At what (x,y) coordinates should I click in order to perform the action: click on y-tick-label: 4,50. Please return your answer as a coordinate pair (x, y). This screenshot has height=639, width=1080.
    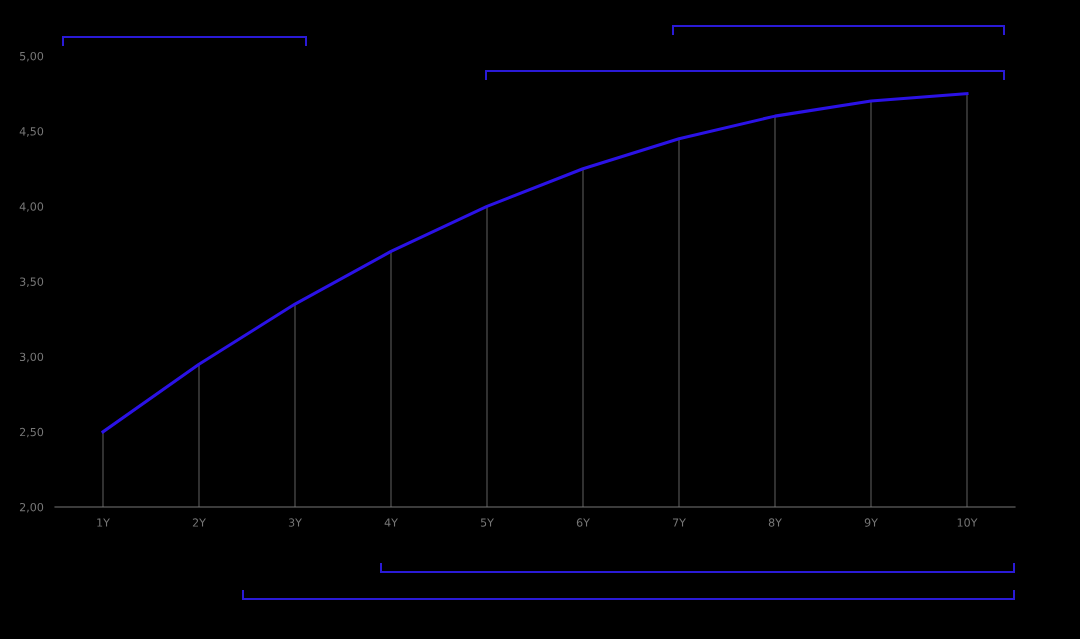
    Looking at the image, I should click on (31, 132).